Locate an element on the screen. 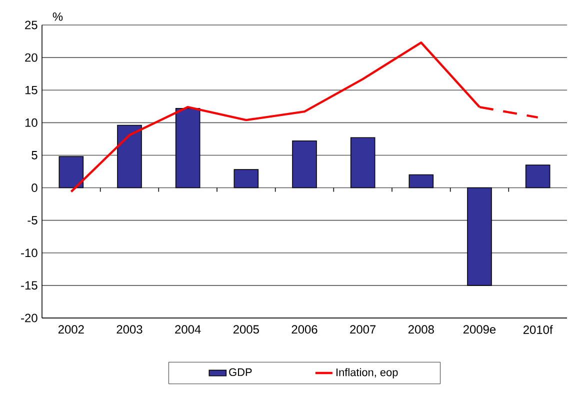  x-tick-label: 2006 is located at coordinates (305, 329).